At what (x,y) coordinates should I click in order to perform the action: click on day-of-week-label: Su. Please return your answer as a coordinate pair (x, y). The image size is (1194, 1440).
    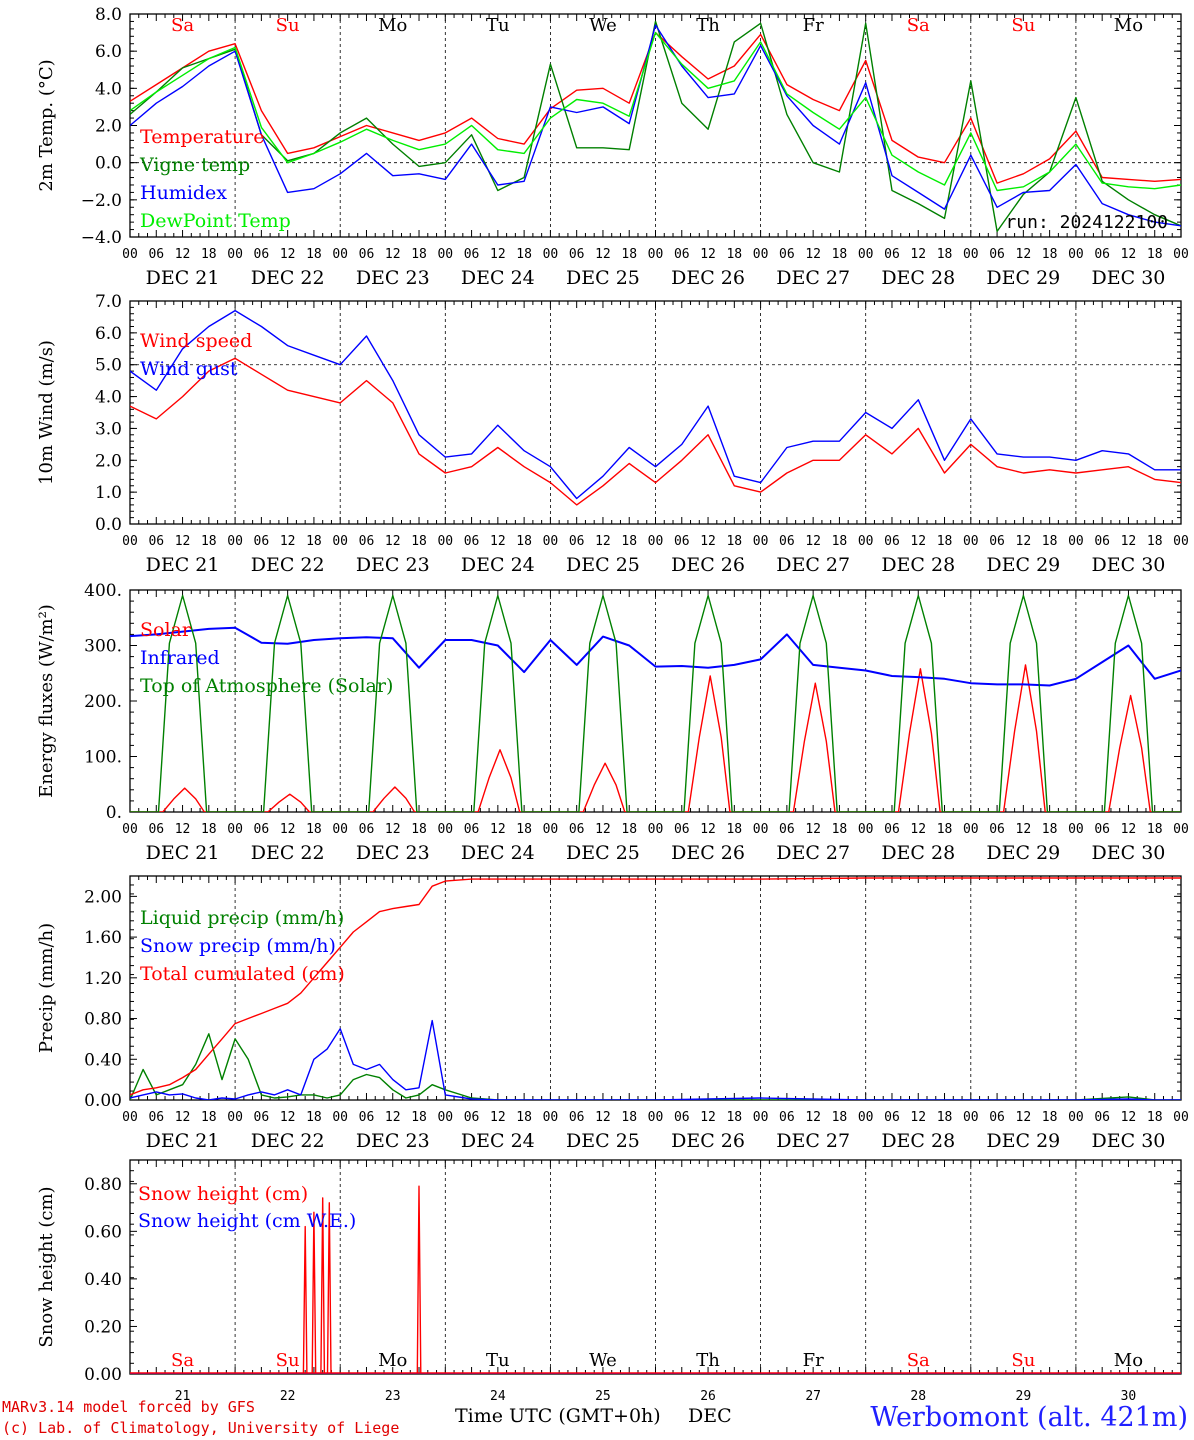
    Looking at the image, I should click on (288, 25).